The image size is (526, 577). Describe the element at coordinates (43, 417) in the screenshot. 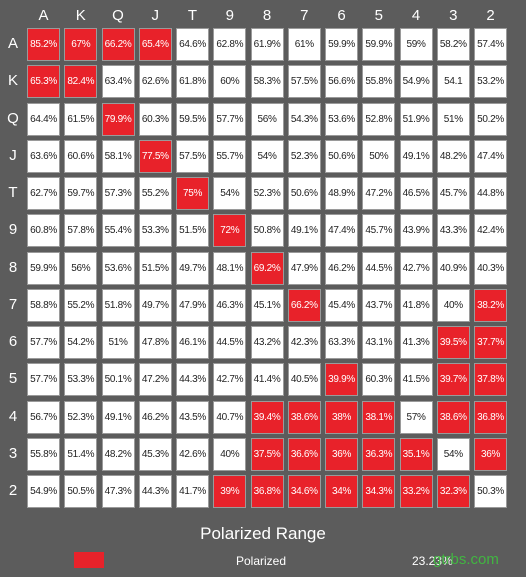

I see `hand-cell: 56.7%` at that location.